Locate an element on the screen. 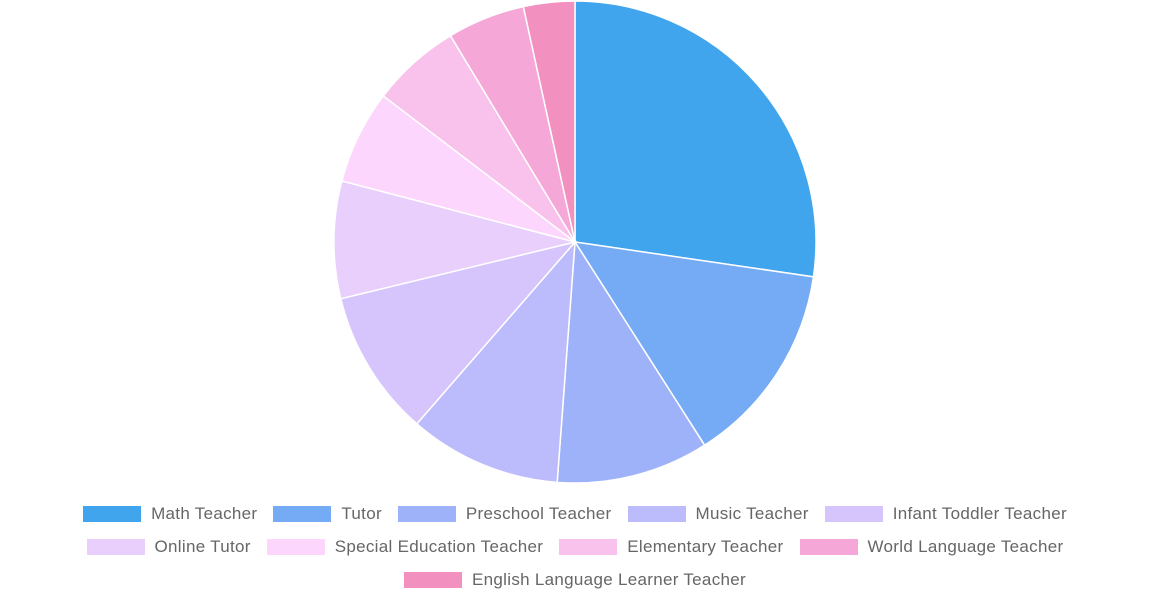  pie-slice-infant-toddler-teacher is located at coordinates (458, 332).